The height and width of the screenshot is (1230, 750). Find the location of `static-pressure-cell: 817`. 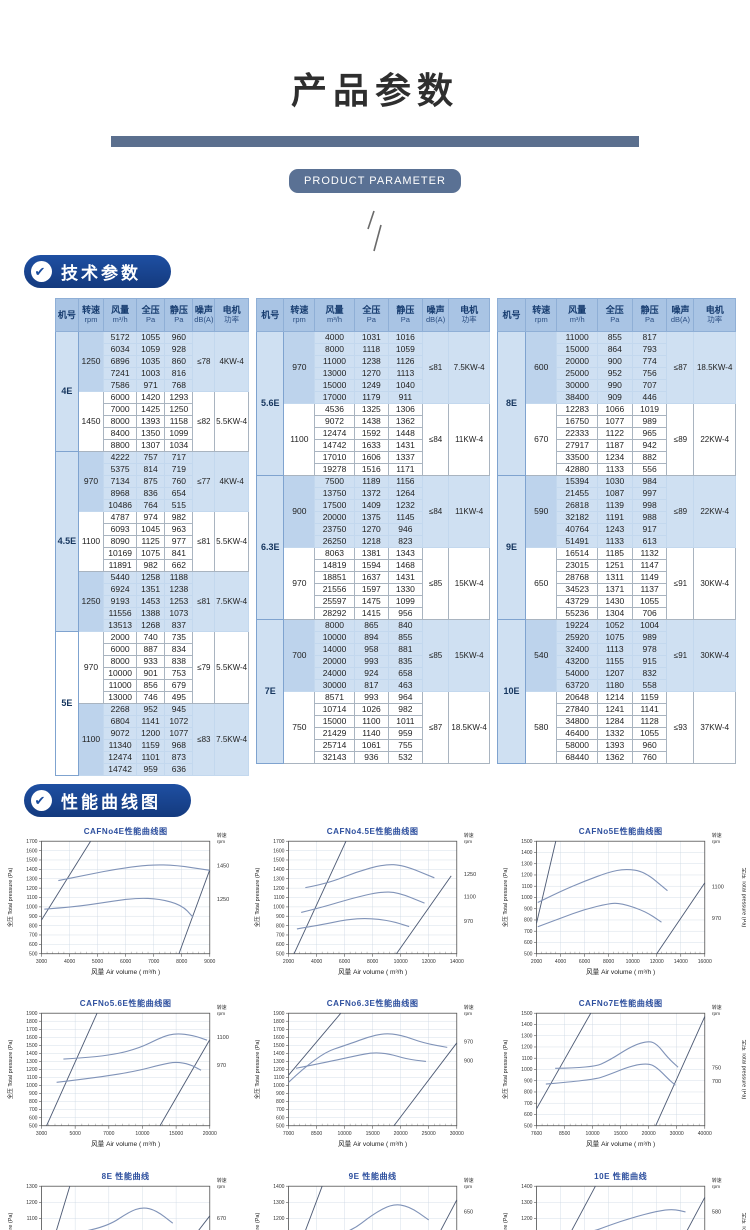

static-pressure-cell: 817 is located at coordinates (649, 337).